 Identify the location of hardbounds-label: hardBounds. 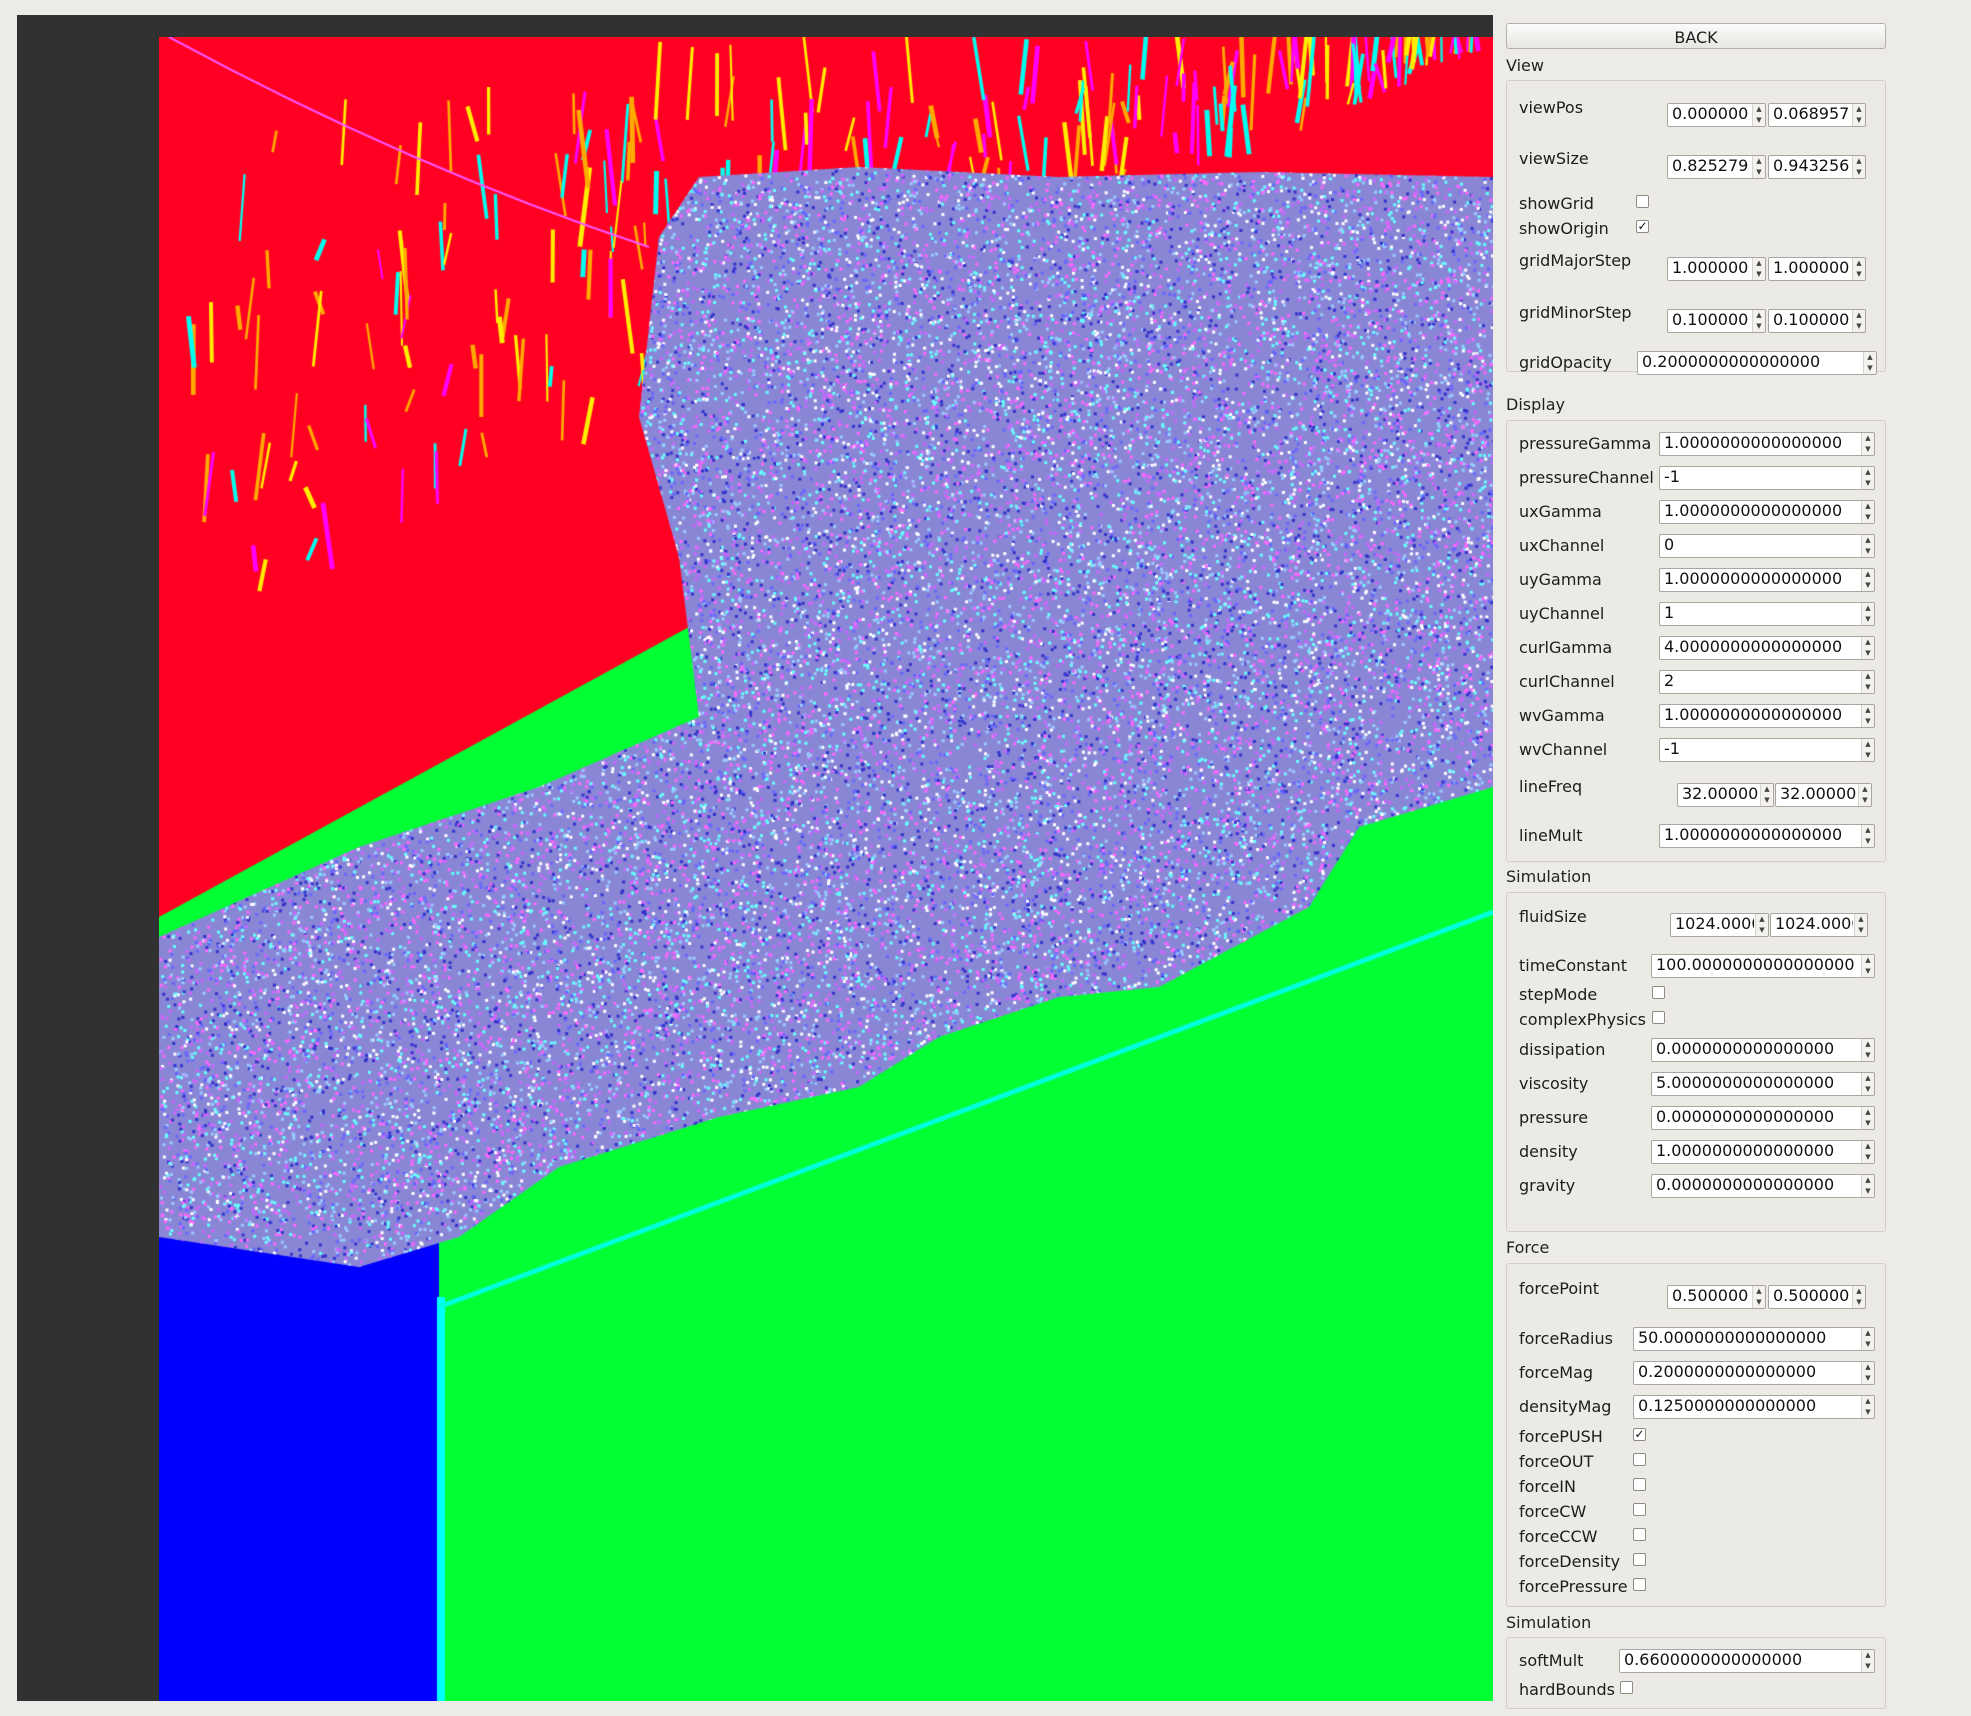
(1567, 1689).